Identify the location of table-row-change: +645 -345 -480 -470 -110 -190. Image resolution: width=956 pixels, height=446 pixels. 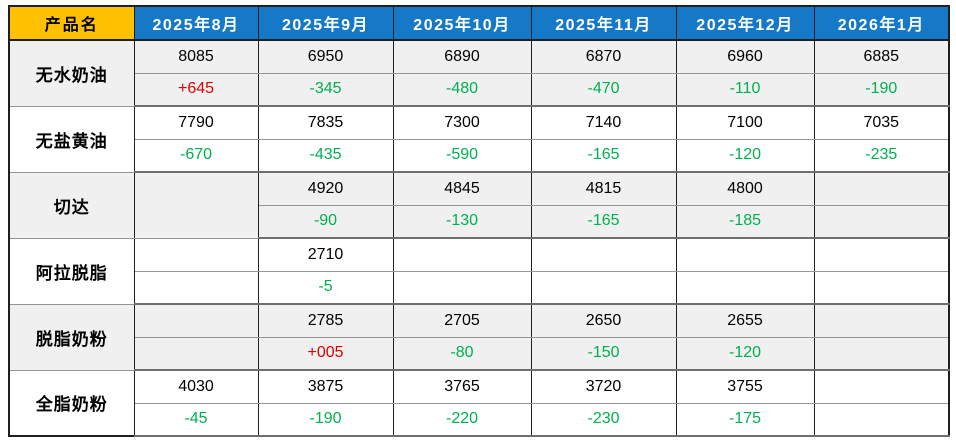
(479, 90).